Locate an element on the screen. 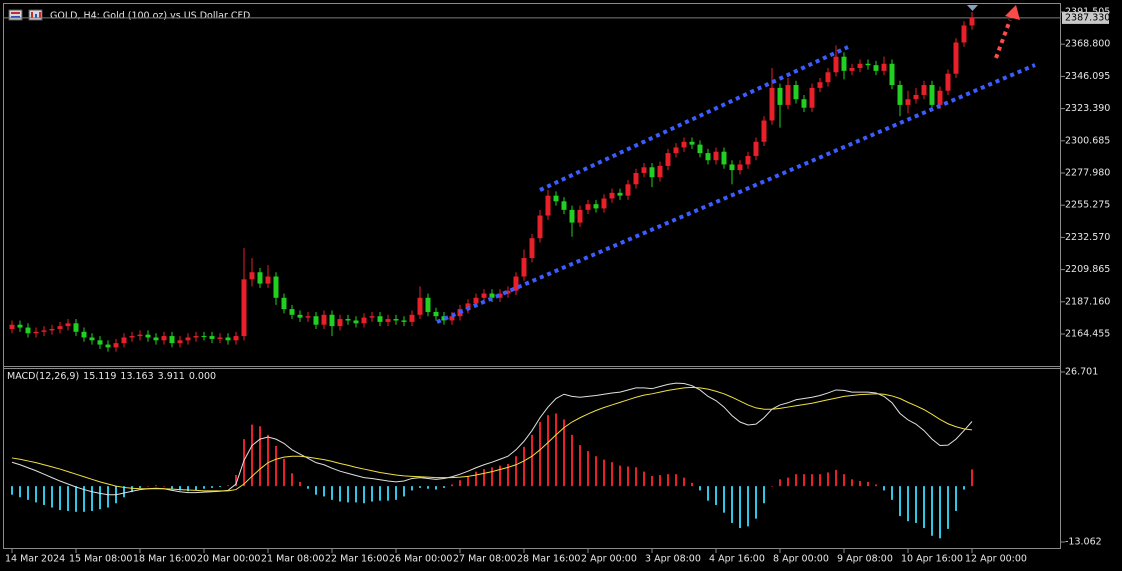 This screenshot has height=571, width=1122. indicator-title: MACD(12,26,9) is located at coordinates (43, 376).